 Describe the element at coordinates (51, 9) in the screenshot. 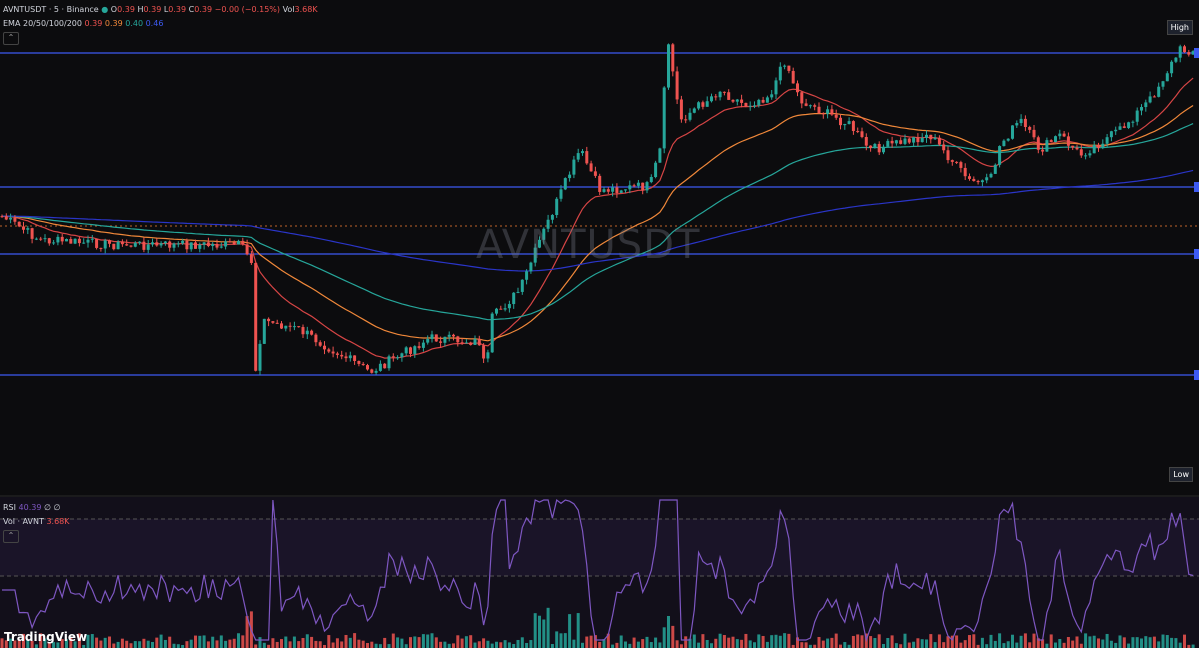

I see `symbol: AVNTUSDT · 5 · Binance` at that location.